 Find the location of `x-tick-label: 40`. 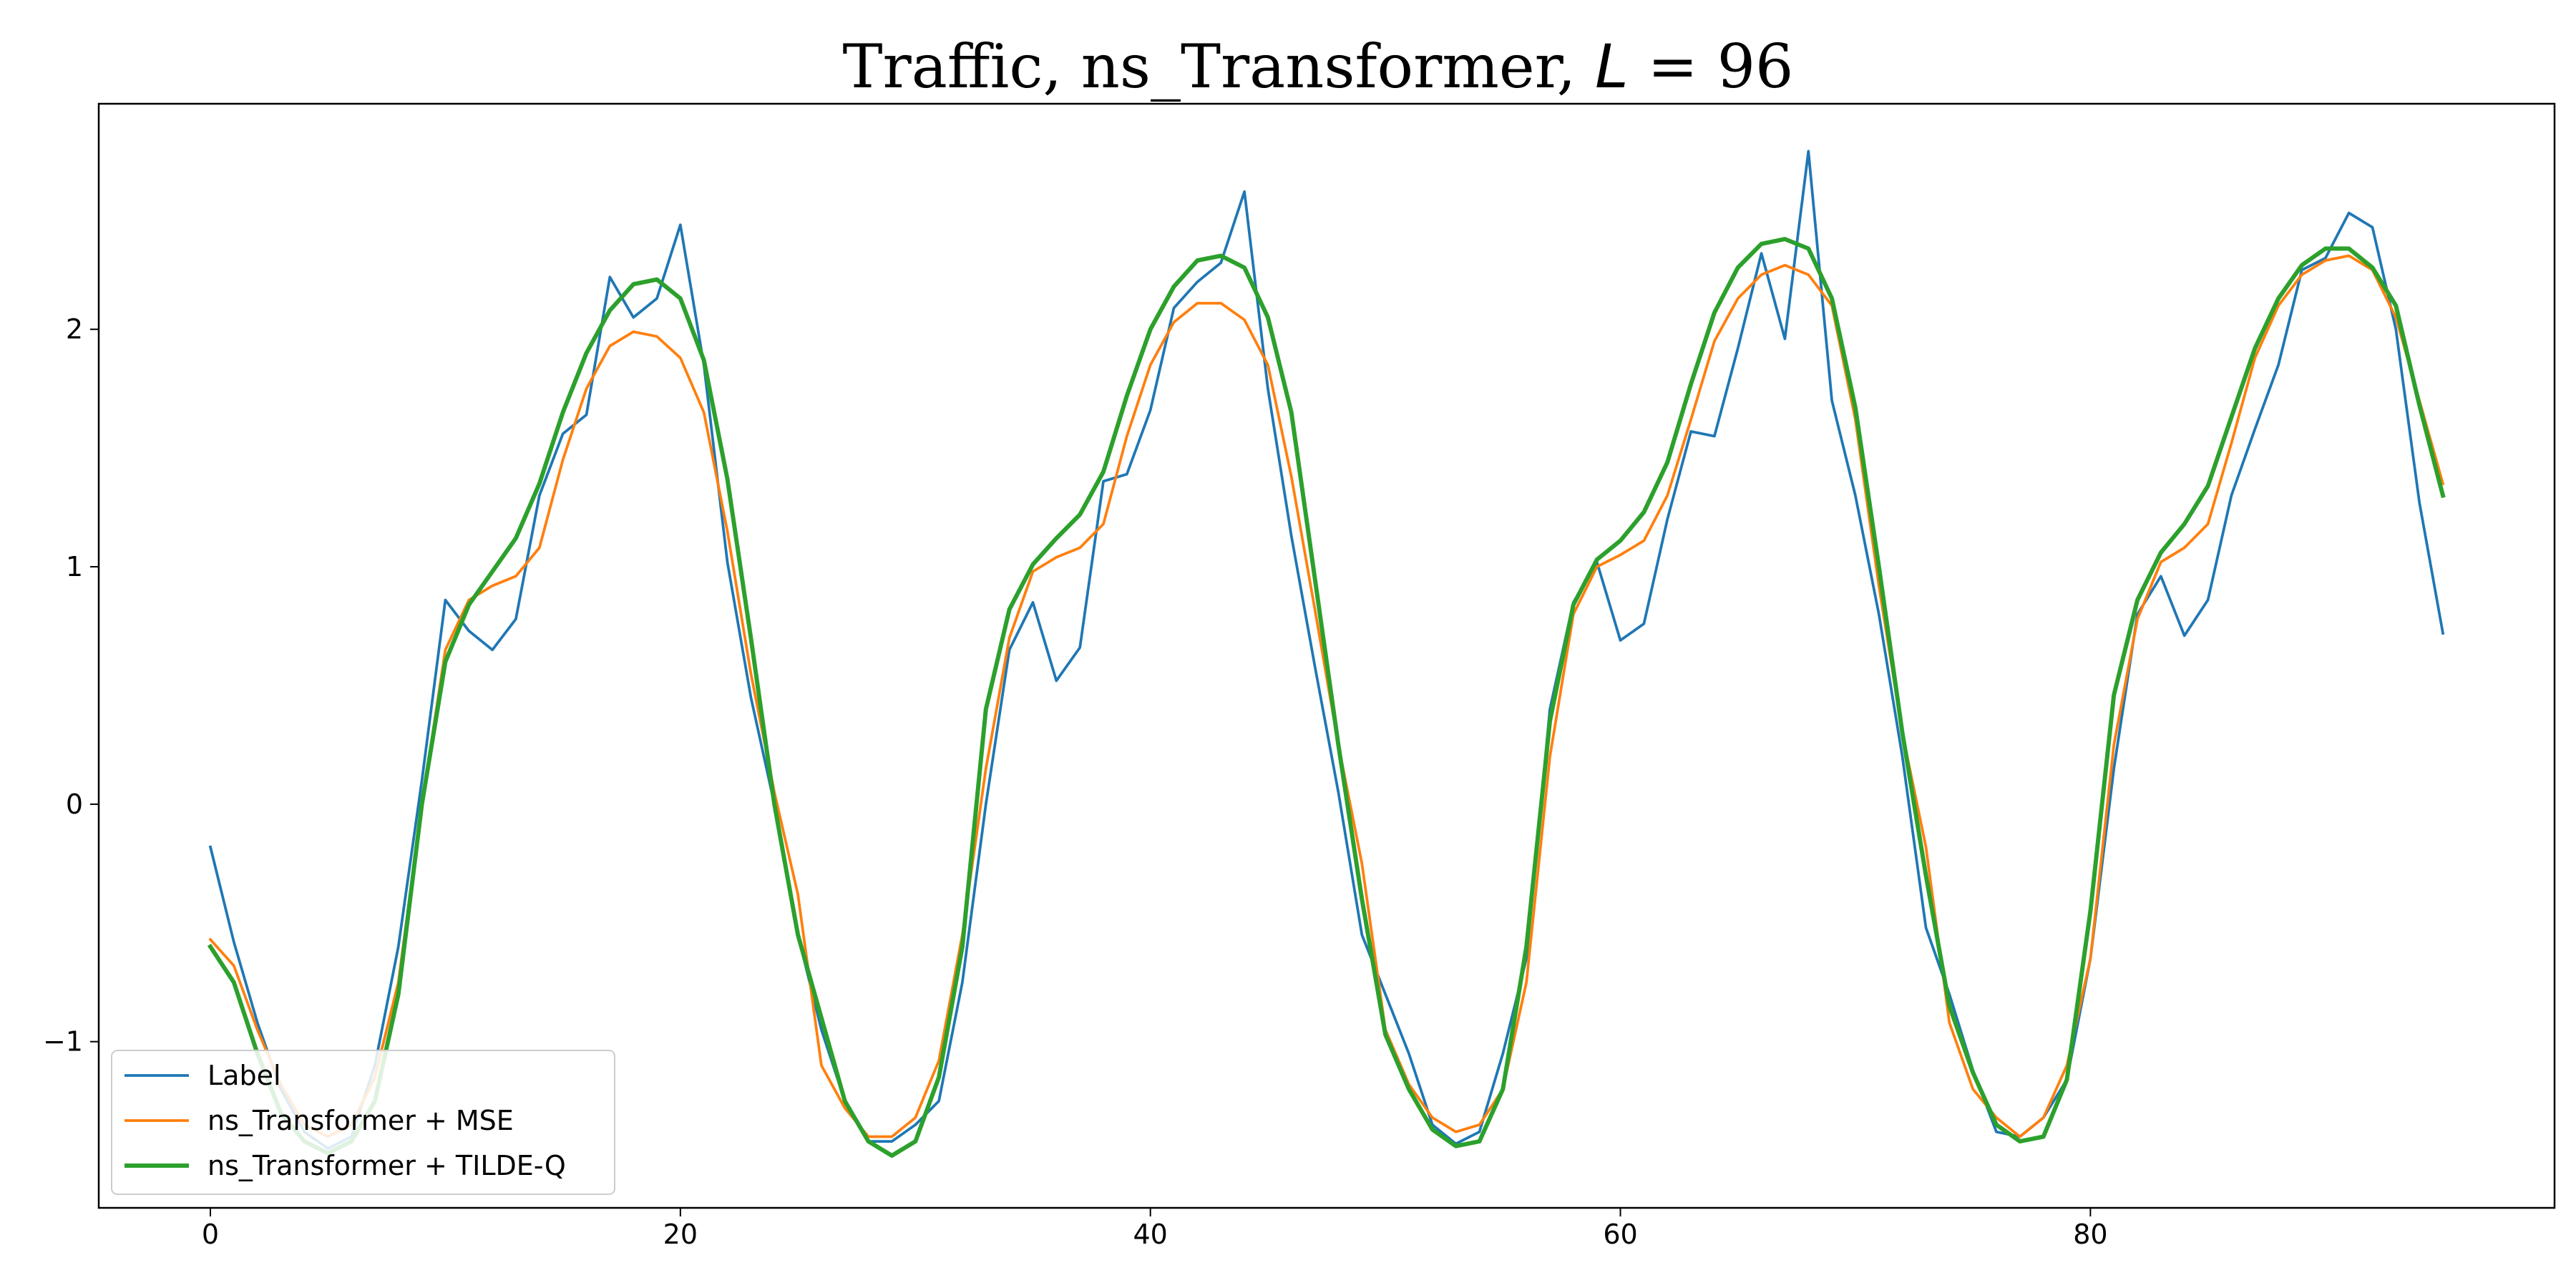

x-tick-label: 40 is located at coordinates (1150, 1234).